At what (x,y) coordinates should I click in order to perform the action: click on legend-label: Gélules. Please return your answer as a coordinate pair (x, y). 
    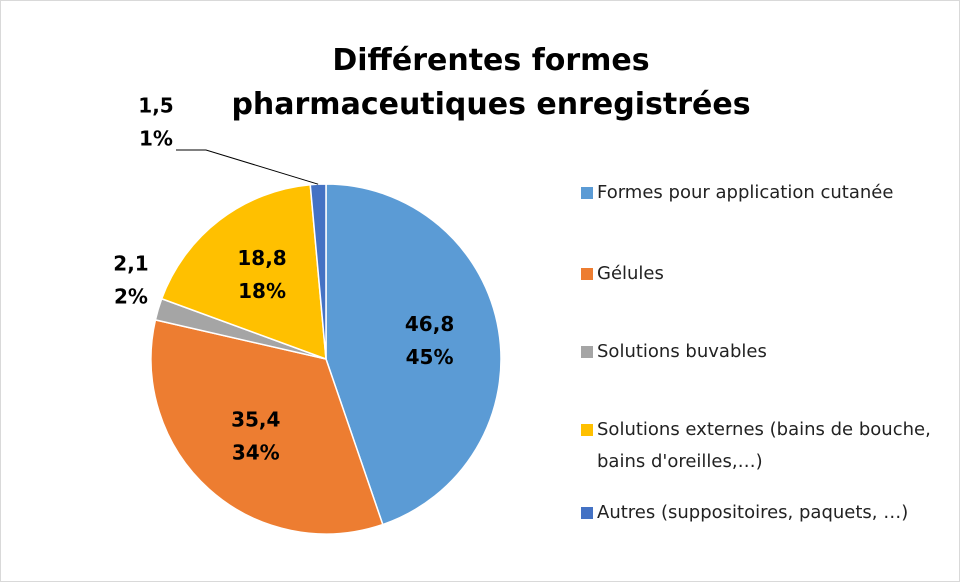
    Looking at the image, I should click on (630, 273).